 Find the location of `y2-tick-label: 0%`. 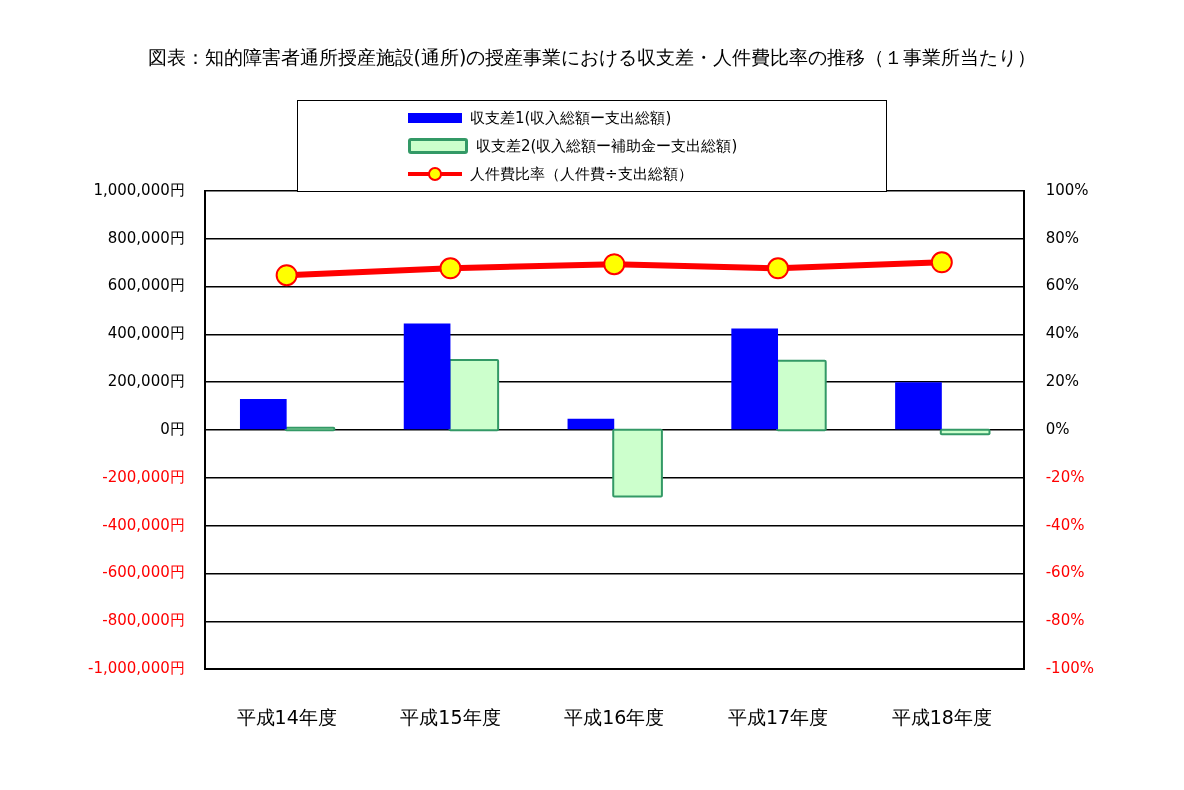

y2-tick-label: 0% is located at coordinates (1057, 428).